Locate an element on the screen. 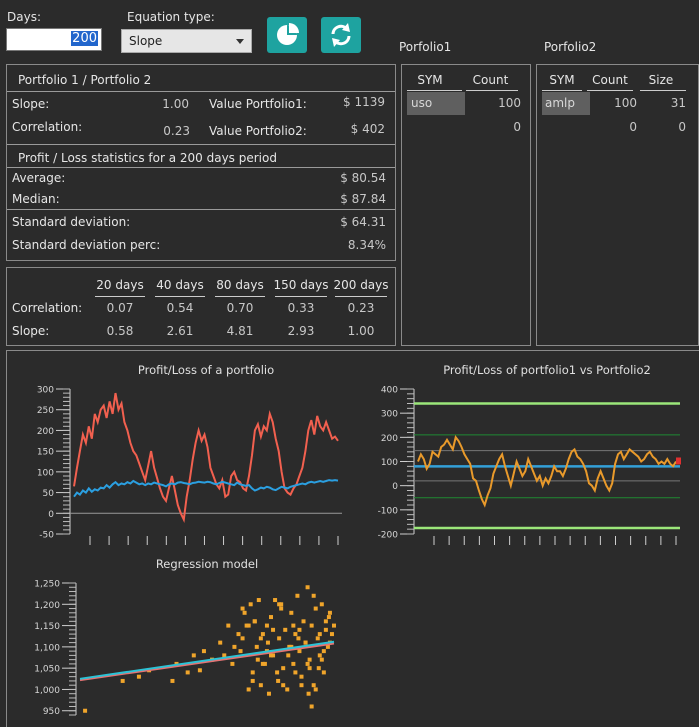 The image size is (699, 727). y-tick-label: 200 is located at coordinates (45, 432).